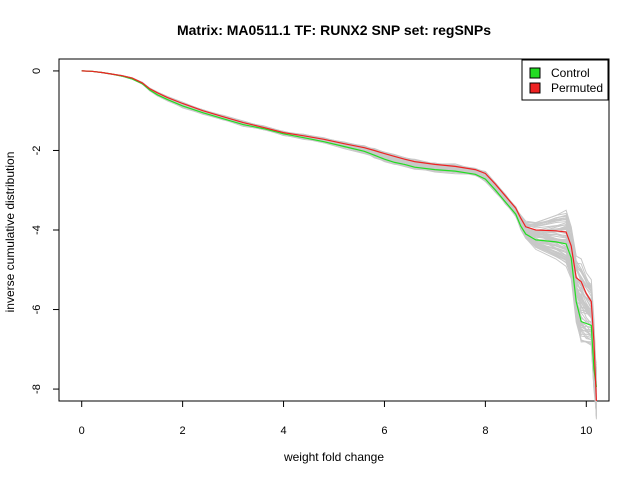 The width and height of the screenshot is (640, 480). What do you see at coordinates (283, 431) in the screenshot?
I see `x-tick-label: 4` at bounding box center [283, 431].